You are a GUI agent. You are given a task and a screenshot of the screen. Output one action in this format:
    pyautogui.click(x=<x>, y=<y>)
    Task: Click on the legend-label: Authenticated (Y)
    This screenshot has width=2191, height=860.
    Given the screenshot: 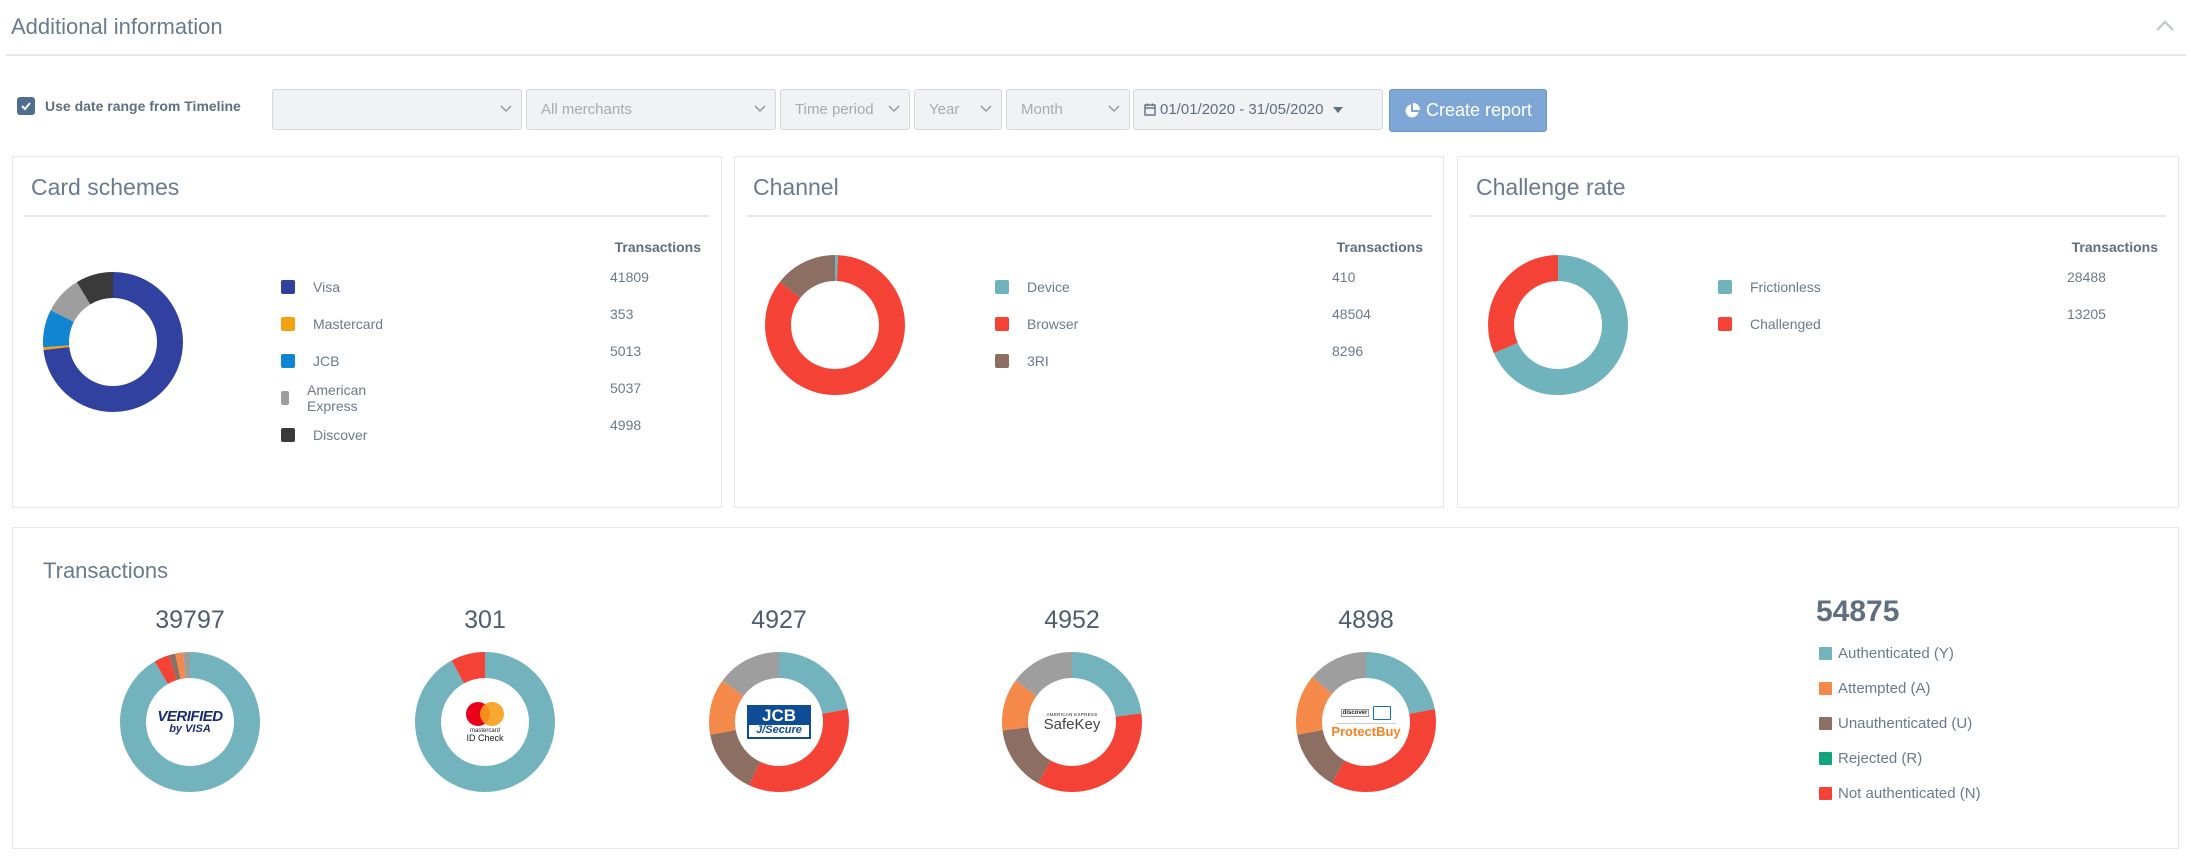 What is the action you would take?
    pyautogui.click(x=1896, y=653)
    